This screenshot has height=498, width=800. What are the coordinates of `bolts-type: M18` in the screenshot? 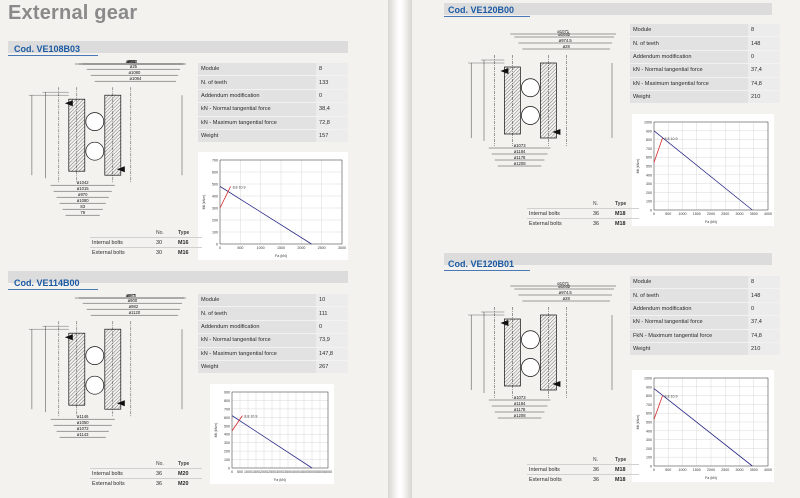 It's located at (626, 213).